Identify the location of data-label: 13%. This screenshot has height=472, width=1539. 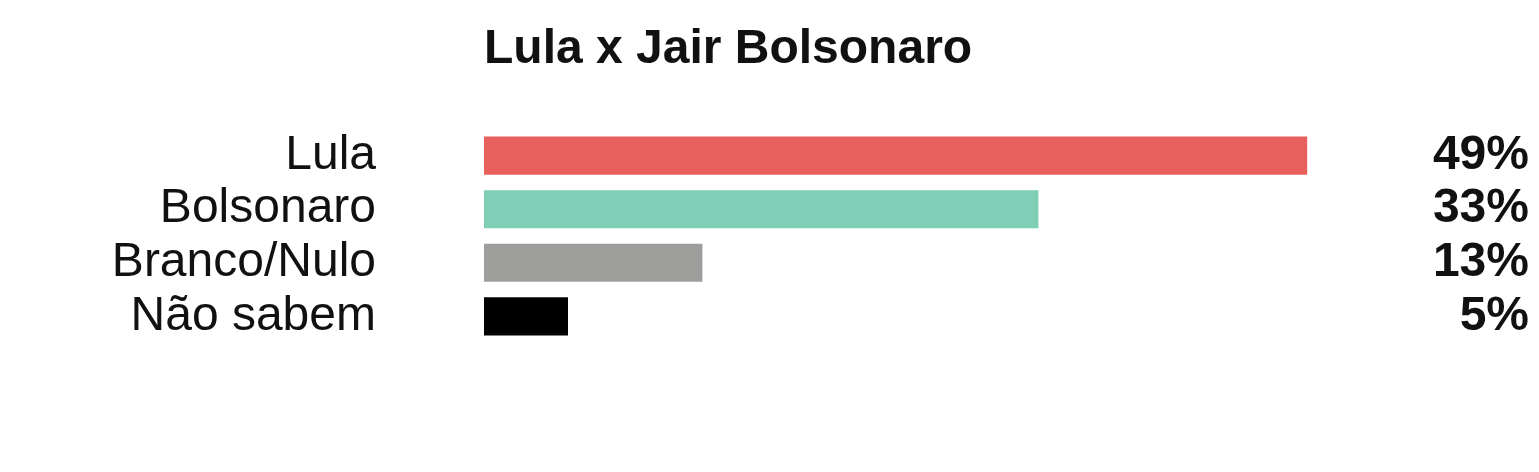
(1480, 260).